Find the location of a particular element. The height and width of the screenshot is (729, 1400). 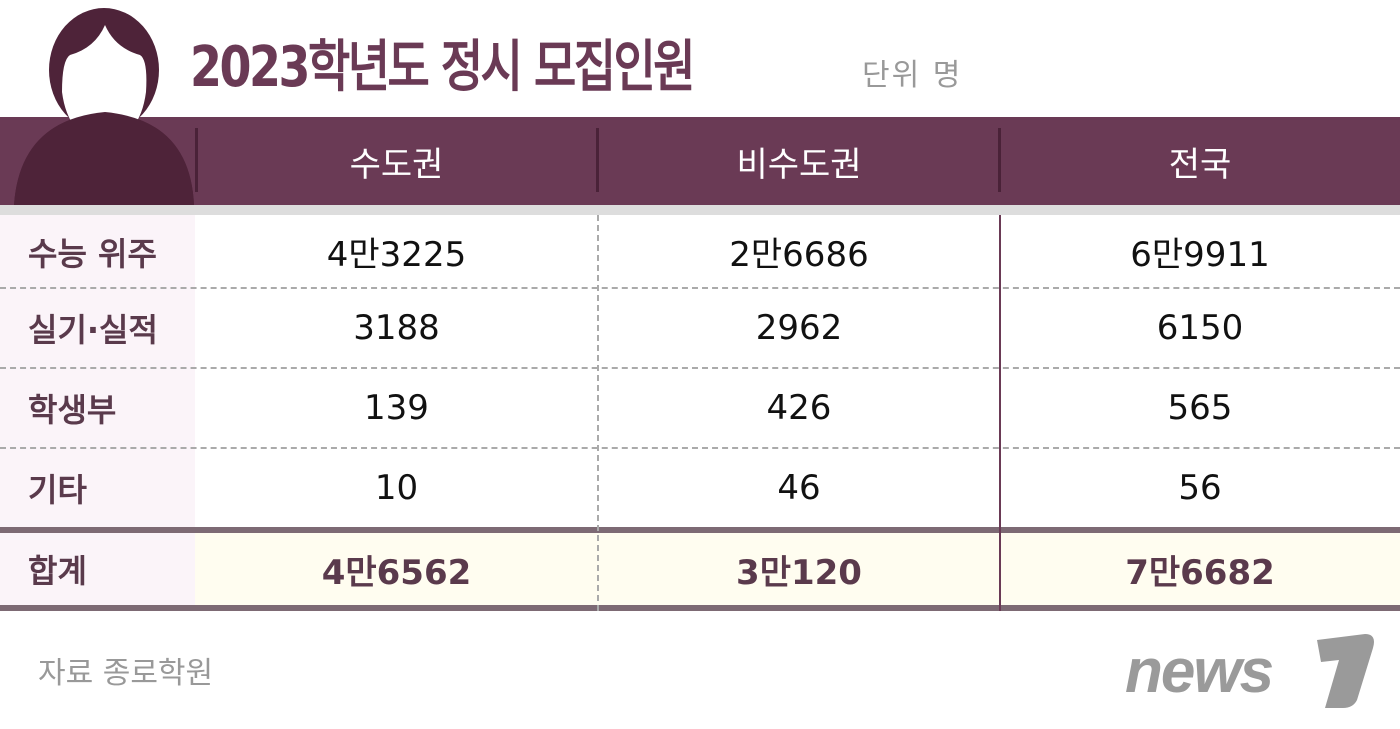

cell: 426 is located at coordinates (799, 408).